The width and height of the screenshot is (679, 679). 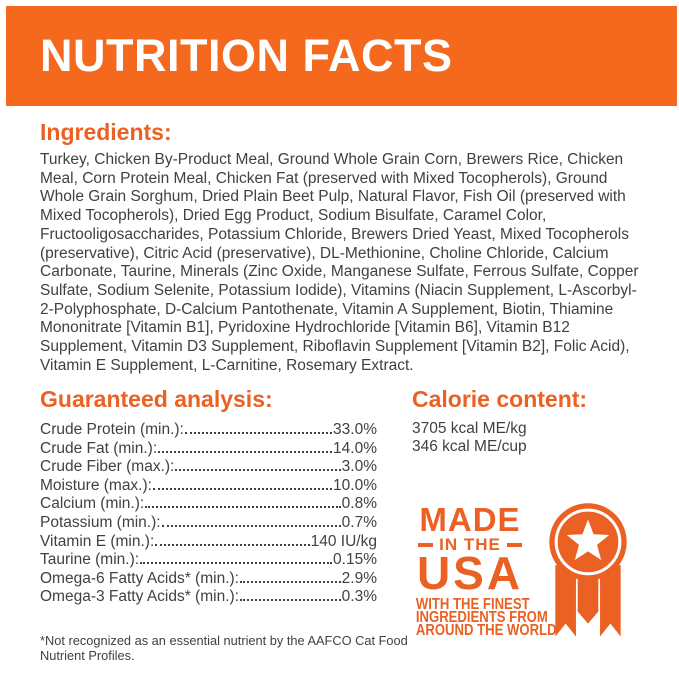 I want to click on analysis-row-omega-3: Omega-3 Fatty Acids* (min.): 0.3%, so click(x=208, y=597).